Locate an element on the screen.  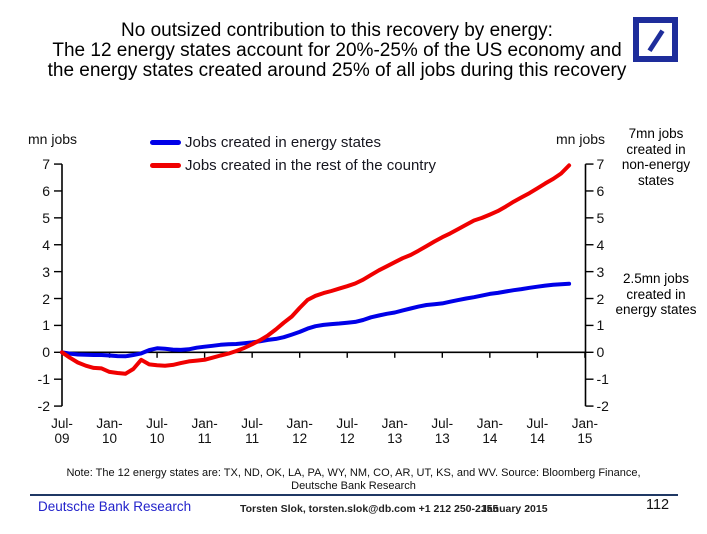
x-tick-label: Jan- 12 is located at coordinates (299, 431).